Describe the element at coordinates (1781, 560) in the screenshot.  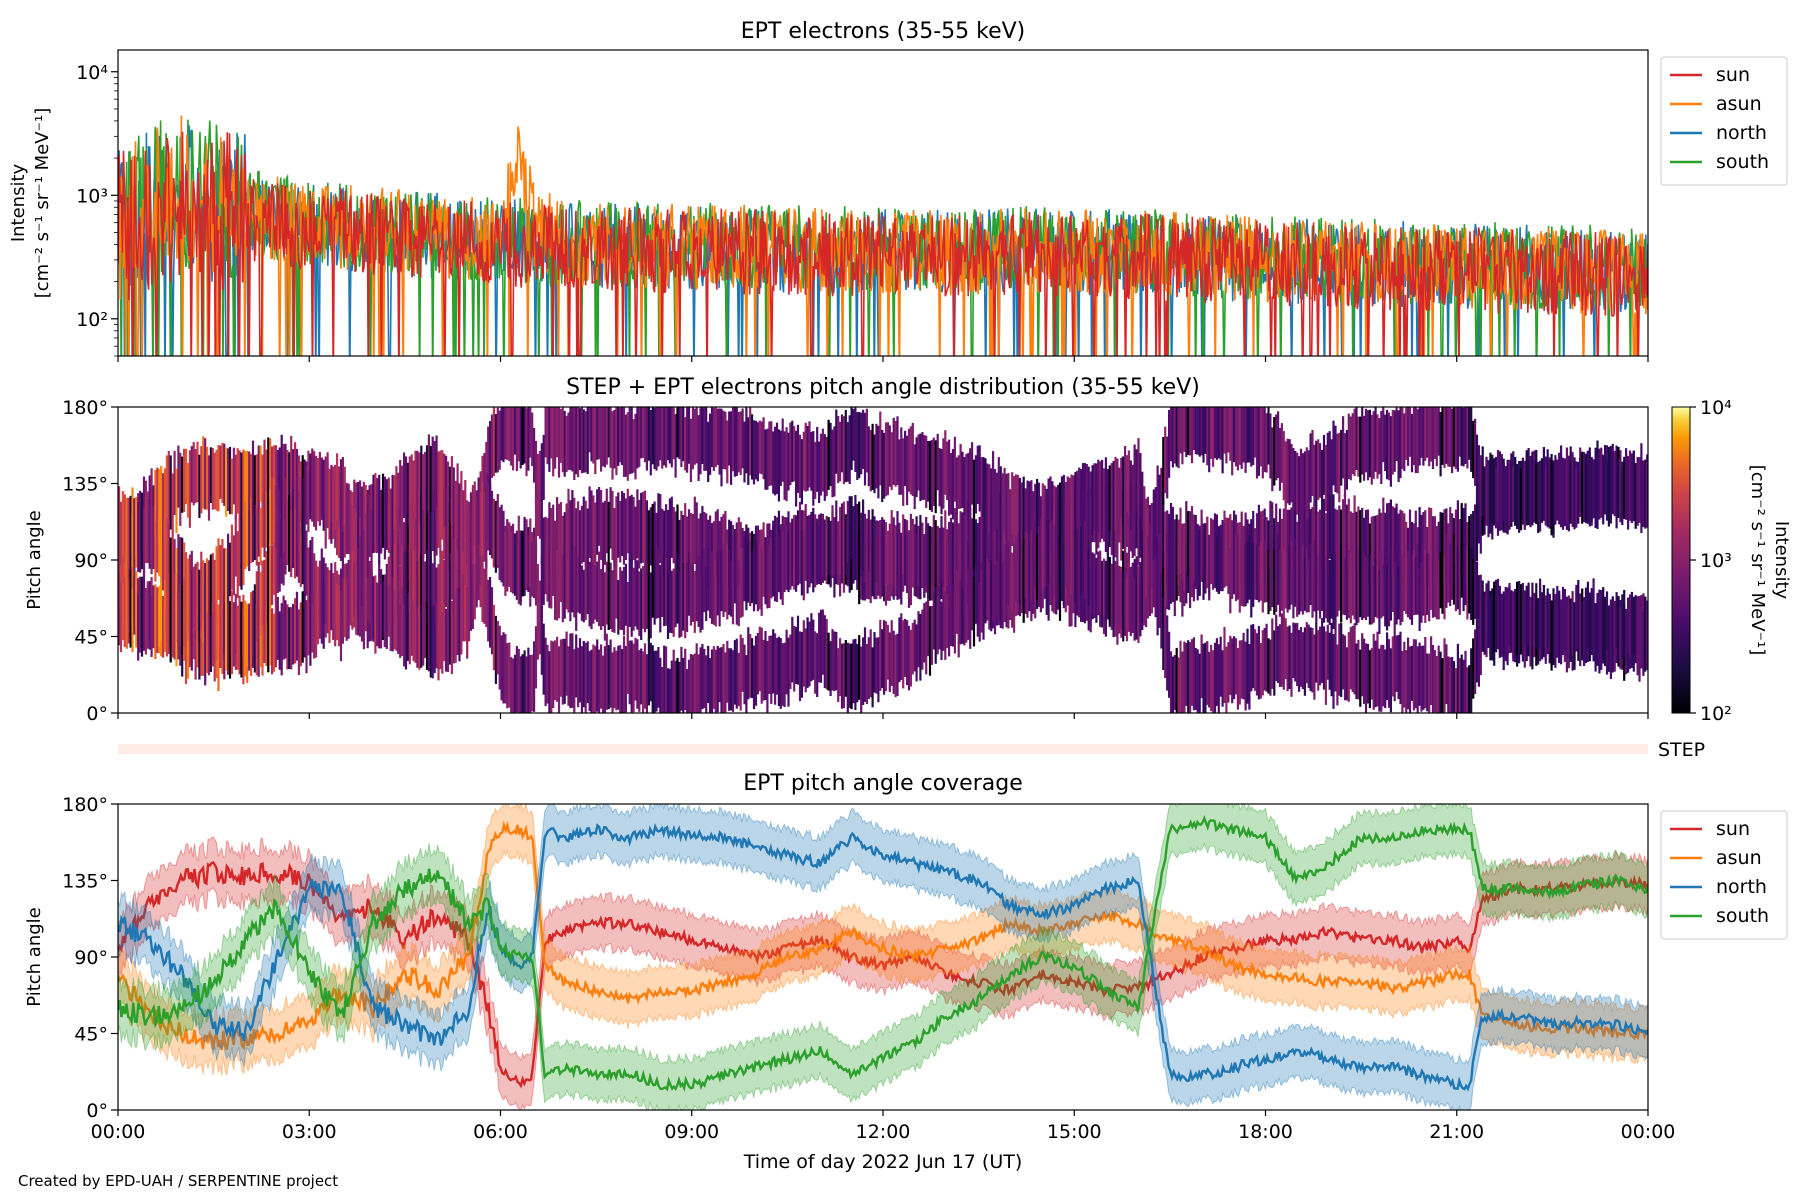
I see `colorbar-label-line1: Intensity` at that location.